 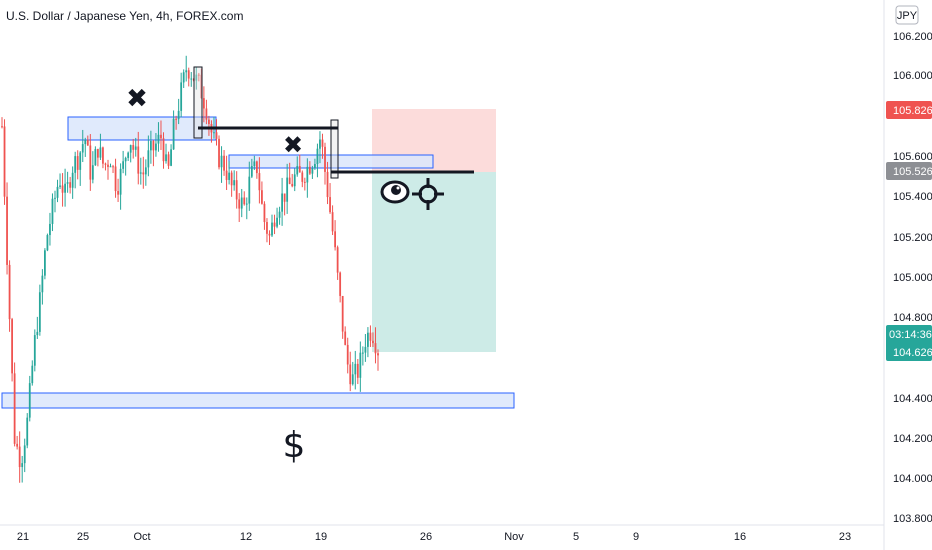 What do you see at coordinates (909, 171) in the screenshot?
I see `entry-price-tag: 105.526` at bounding box center [909, 171].